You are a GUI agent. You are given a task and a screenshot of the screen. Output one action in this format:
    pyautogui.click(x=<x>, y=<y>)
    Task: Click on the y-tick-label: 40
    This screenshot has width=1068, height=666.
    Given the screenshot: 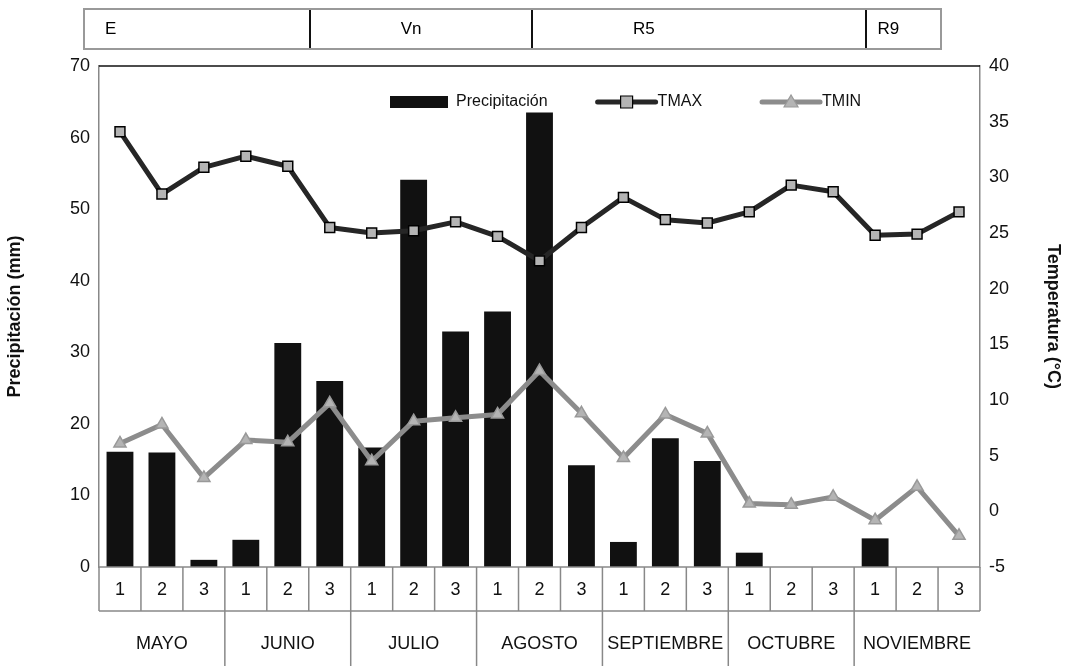 What is the action you would take?
    pyautogui.click(x=79, y=279)
    